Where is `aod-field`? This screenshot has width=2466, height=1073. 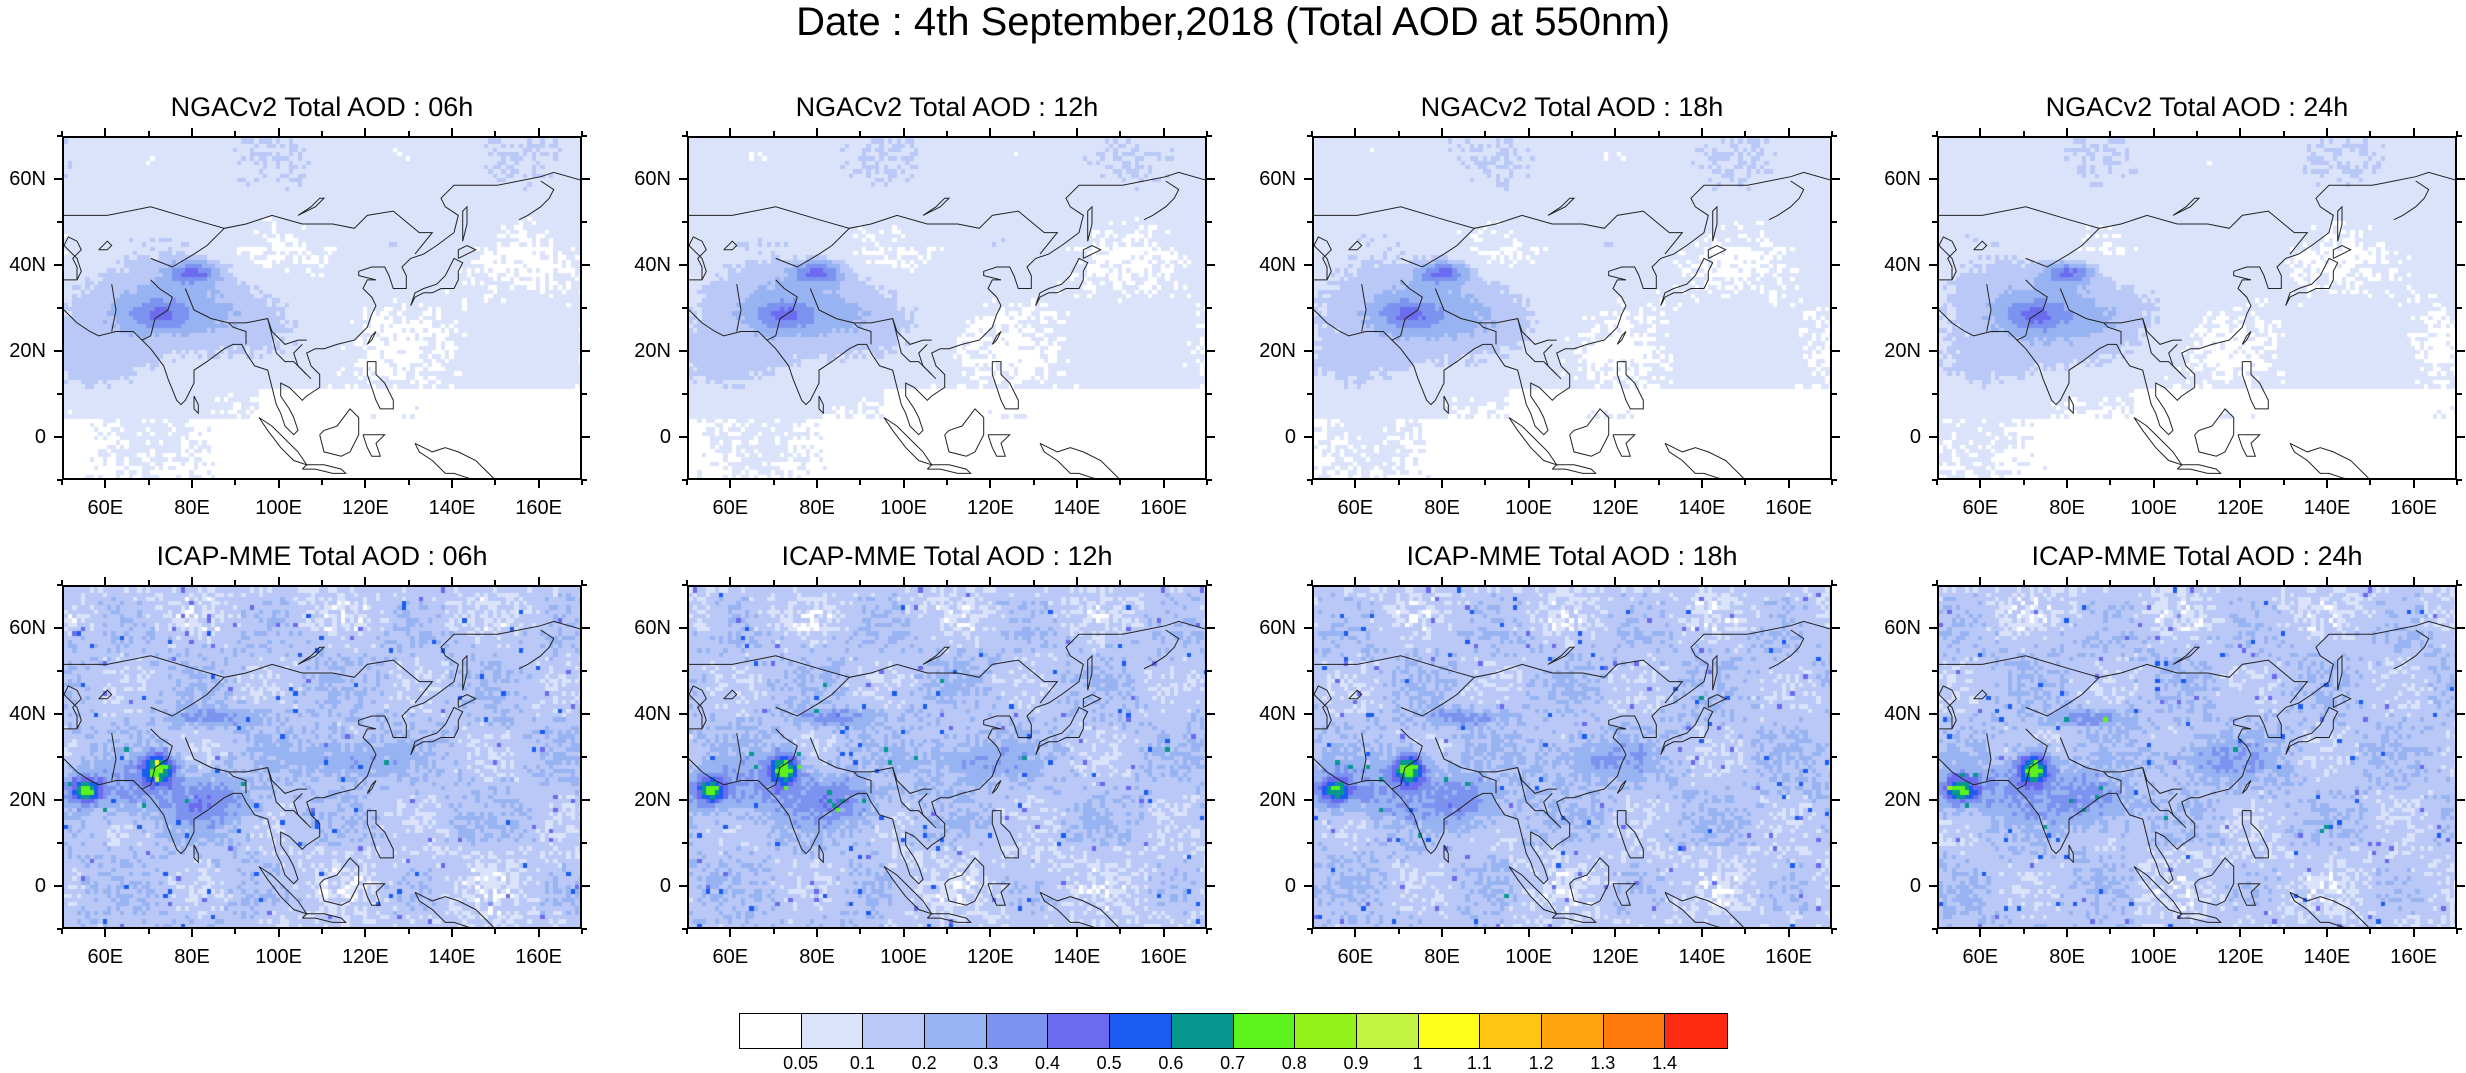 aod-field is located at coordinates (322, 308).